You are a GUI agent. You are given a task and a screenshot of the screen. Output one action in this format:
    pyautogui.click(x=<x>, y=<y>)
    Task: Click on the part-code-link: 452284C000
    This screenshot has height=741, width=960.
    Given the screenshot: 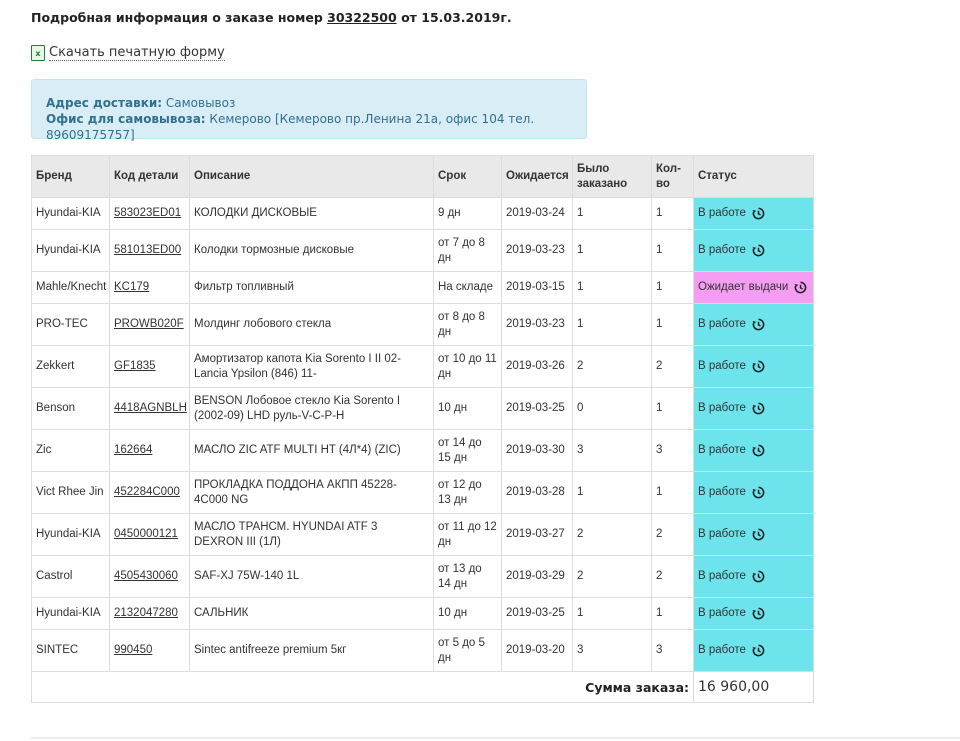 What is the action you would take?
    pyautogui.click(x=147, y=492)
    